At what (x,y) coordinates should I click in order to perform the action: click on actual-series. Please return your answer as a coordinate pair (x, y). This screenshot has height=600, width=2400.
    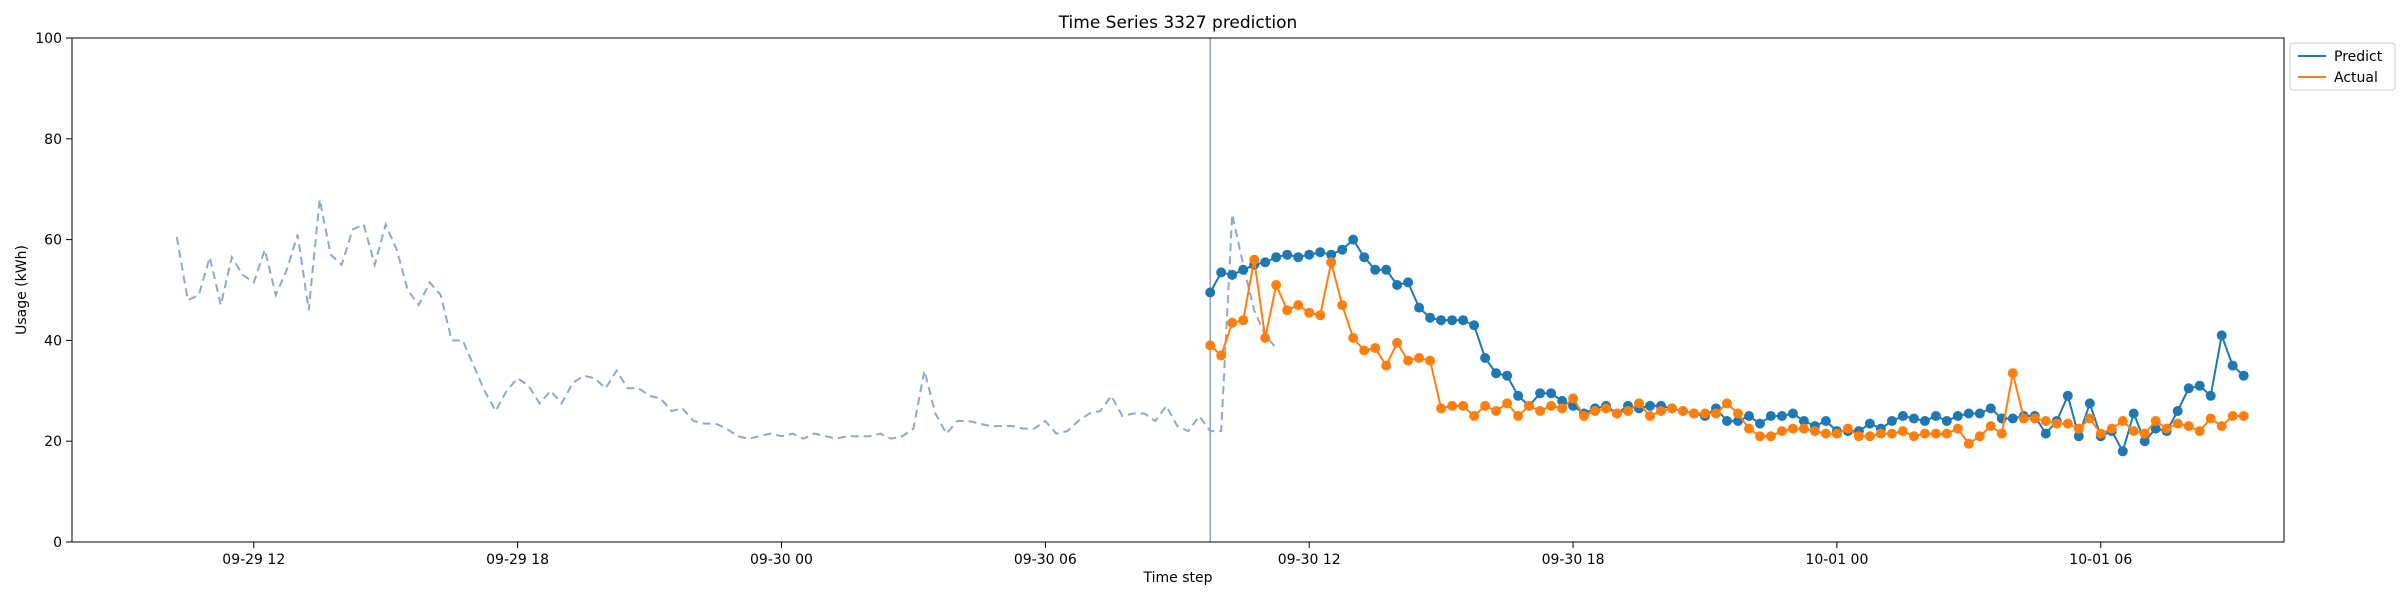
    Looking at the image, I should click on (1727, 351).